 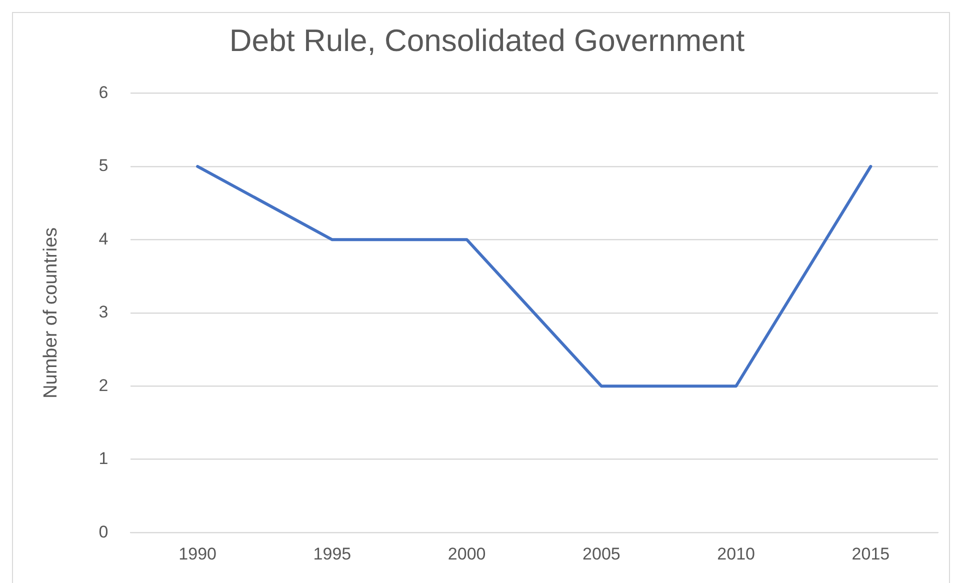 I want to click on x-tick-label: 1990, so click(x=197, y=554).